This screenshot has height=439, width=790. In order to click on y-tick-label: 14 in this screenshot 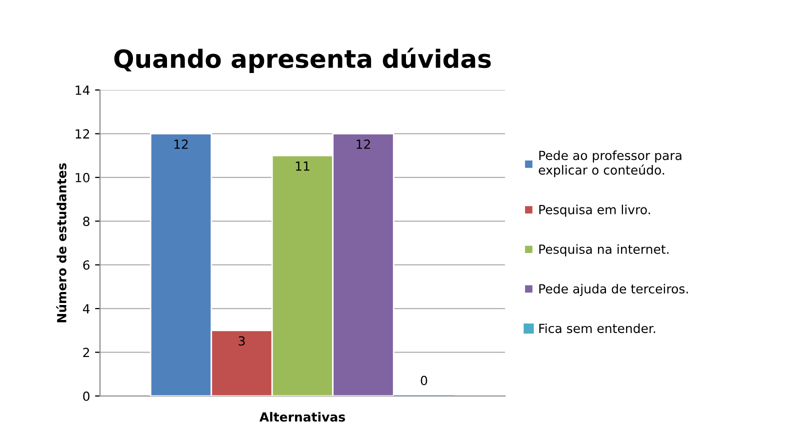, I will do `click(83, 90)`.